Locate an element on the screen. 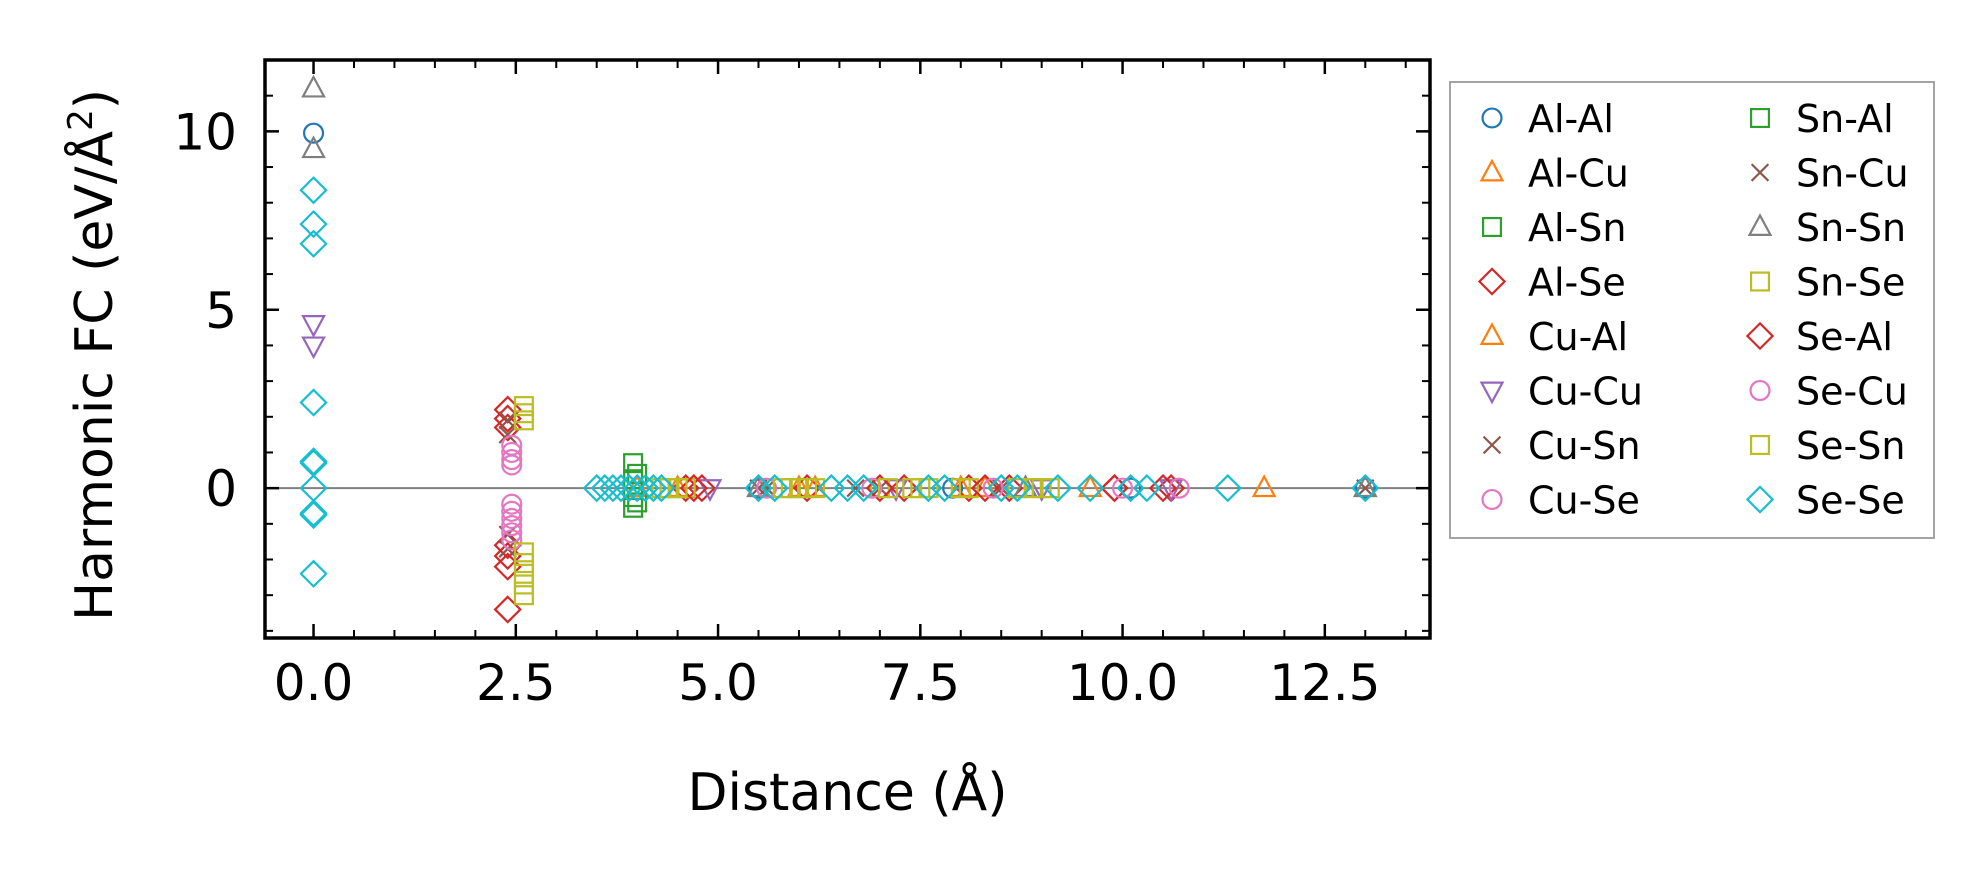 The width and height of the screenshot is (1988, 883). legend-item: Sn-Al is located at coordinates (1821, 119).